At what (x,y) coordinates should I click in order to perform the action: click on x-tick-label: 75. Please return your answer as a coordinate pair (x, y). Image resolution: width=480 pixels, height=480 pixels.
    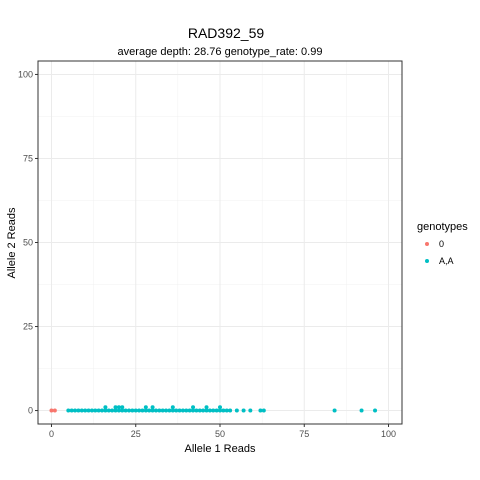
    Looking at the image, I should click on (304, 434).